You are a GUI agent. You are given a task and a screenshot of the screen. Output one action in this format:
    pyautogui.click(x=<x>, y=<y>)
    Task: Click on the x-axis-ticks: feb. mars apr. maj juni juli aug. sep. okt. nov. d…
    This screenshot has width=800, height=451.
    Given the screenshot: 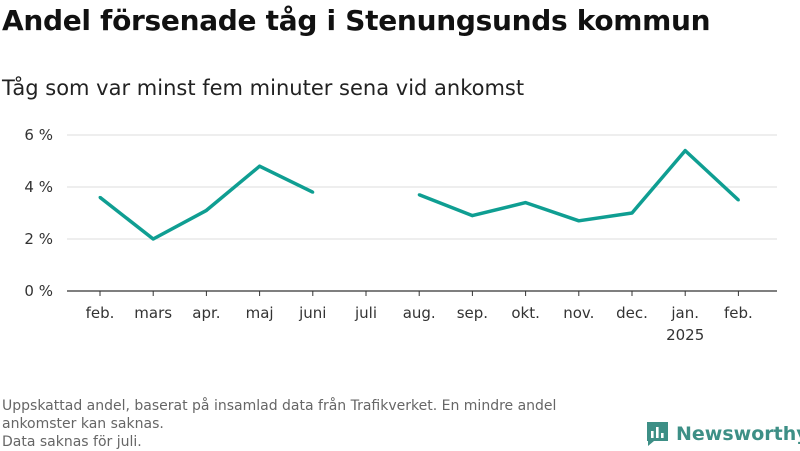 What is the action you would take?
    pyautogui.click(x=419, y=317)
    